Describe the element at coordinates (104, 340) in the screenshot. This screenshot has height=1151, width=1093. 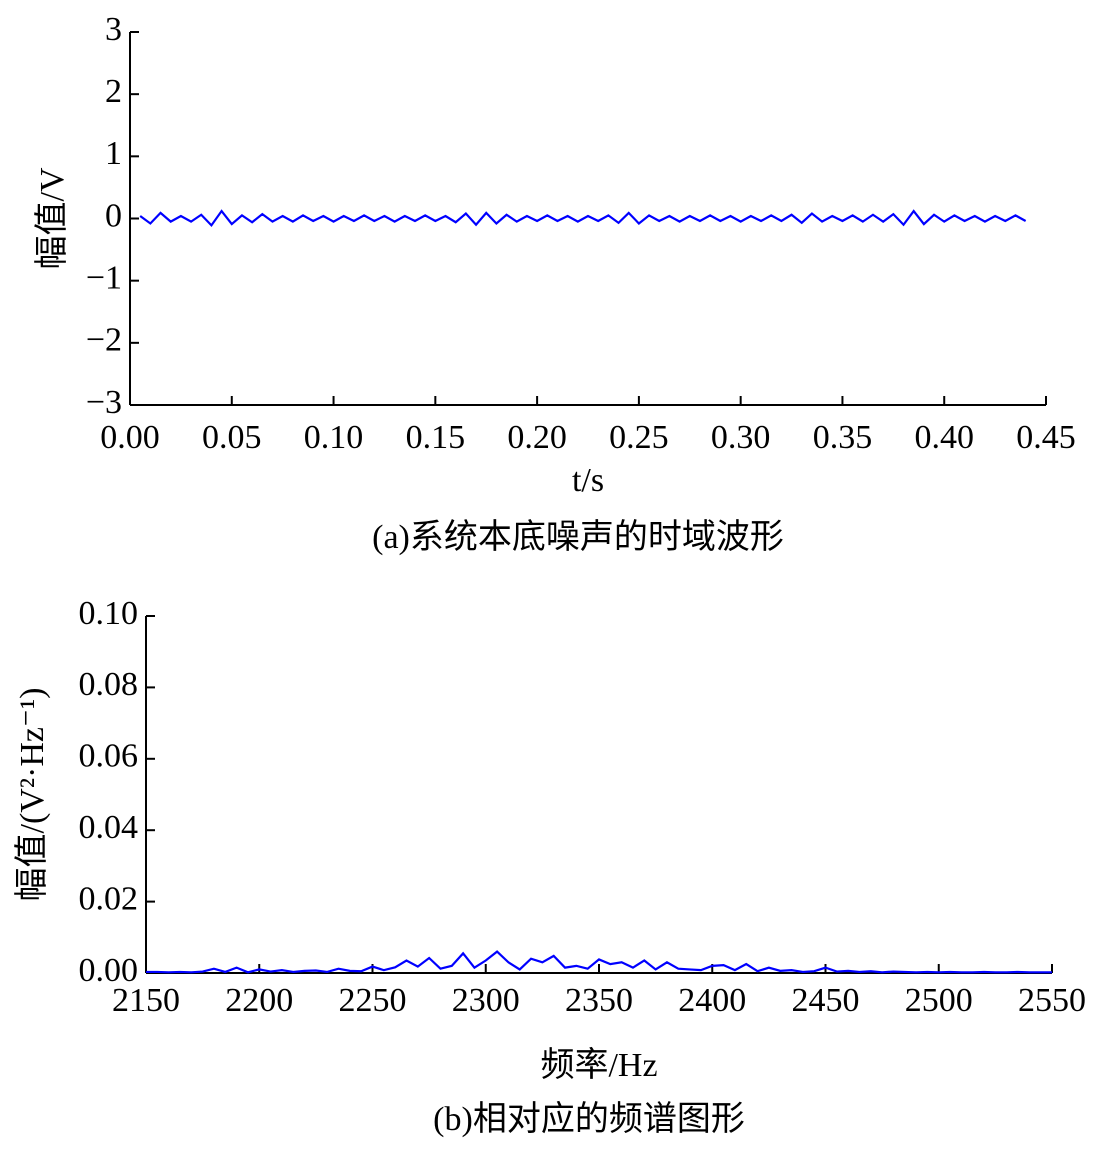
I see `y-tick-label: −2` at that location.